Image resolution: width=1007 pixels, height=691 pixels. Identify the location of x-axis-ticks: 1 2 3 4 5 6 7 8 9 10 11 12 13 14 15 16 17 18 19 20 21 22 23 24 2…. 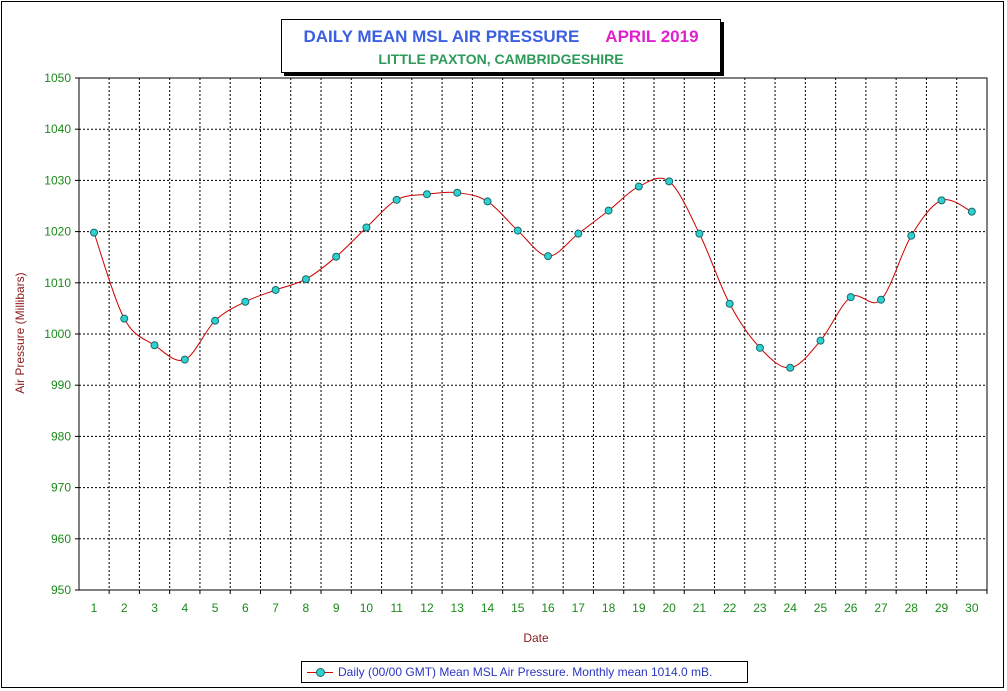
(539, 602).